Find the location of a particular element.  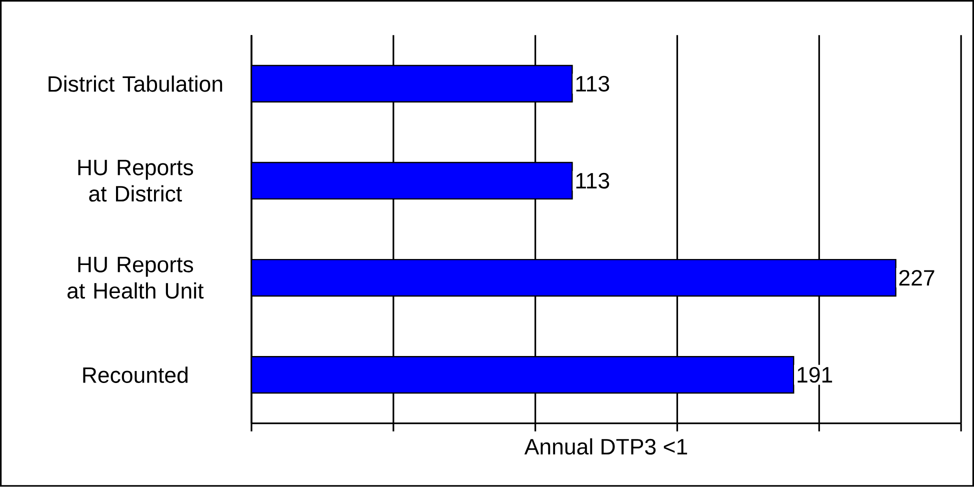

y-tick-label: District Tabulation is located at coordinates (135, 84).